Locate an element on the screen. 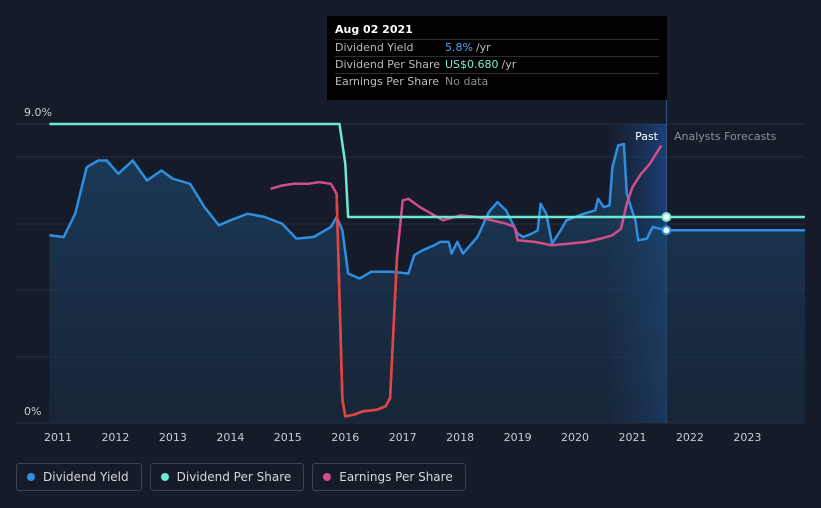 The height and width of the screenshot is (508, 821). x-tick-label: 2022 is located at coordinates (690, 437).